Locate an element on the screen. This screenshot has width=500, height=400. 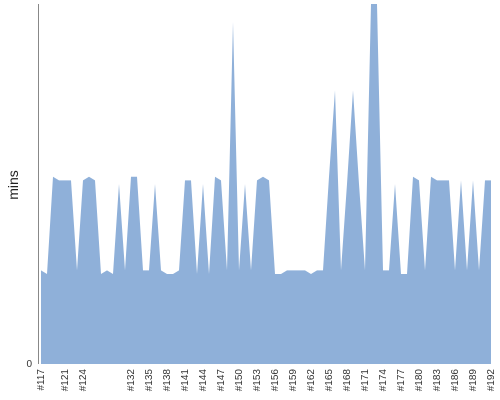
x-tick-label: #168 is located at coordinates (347, 380).